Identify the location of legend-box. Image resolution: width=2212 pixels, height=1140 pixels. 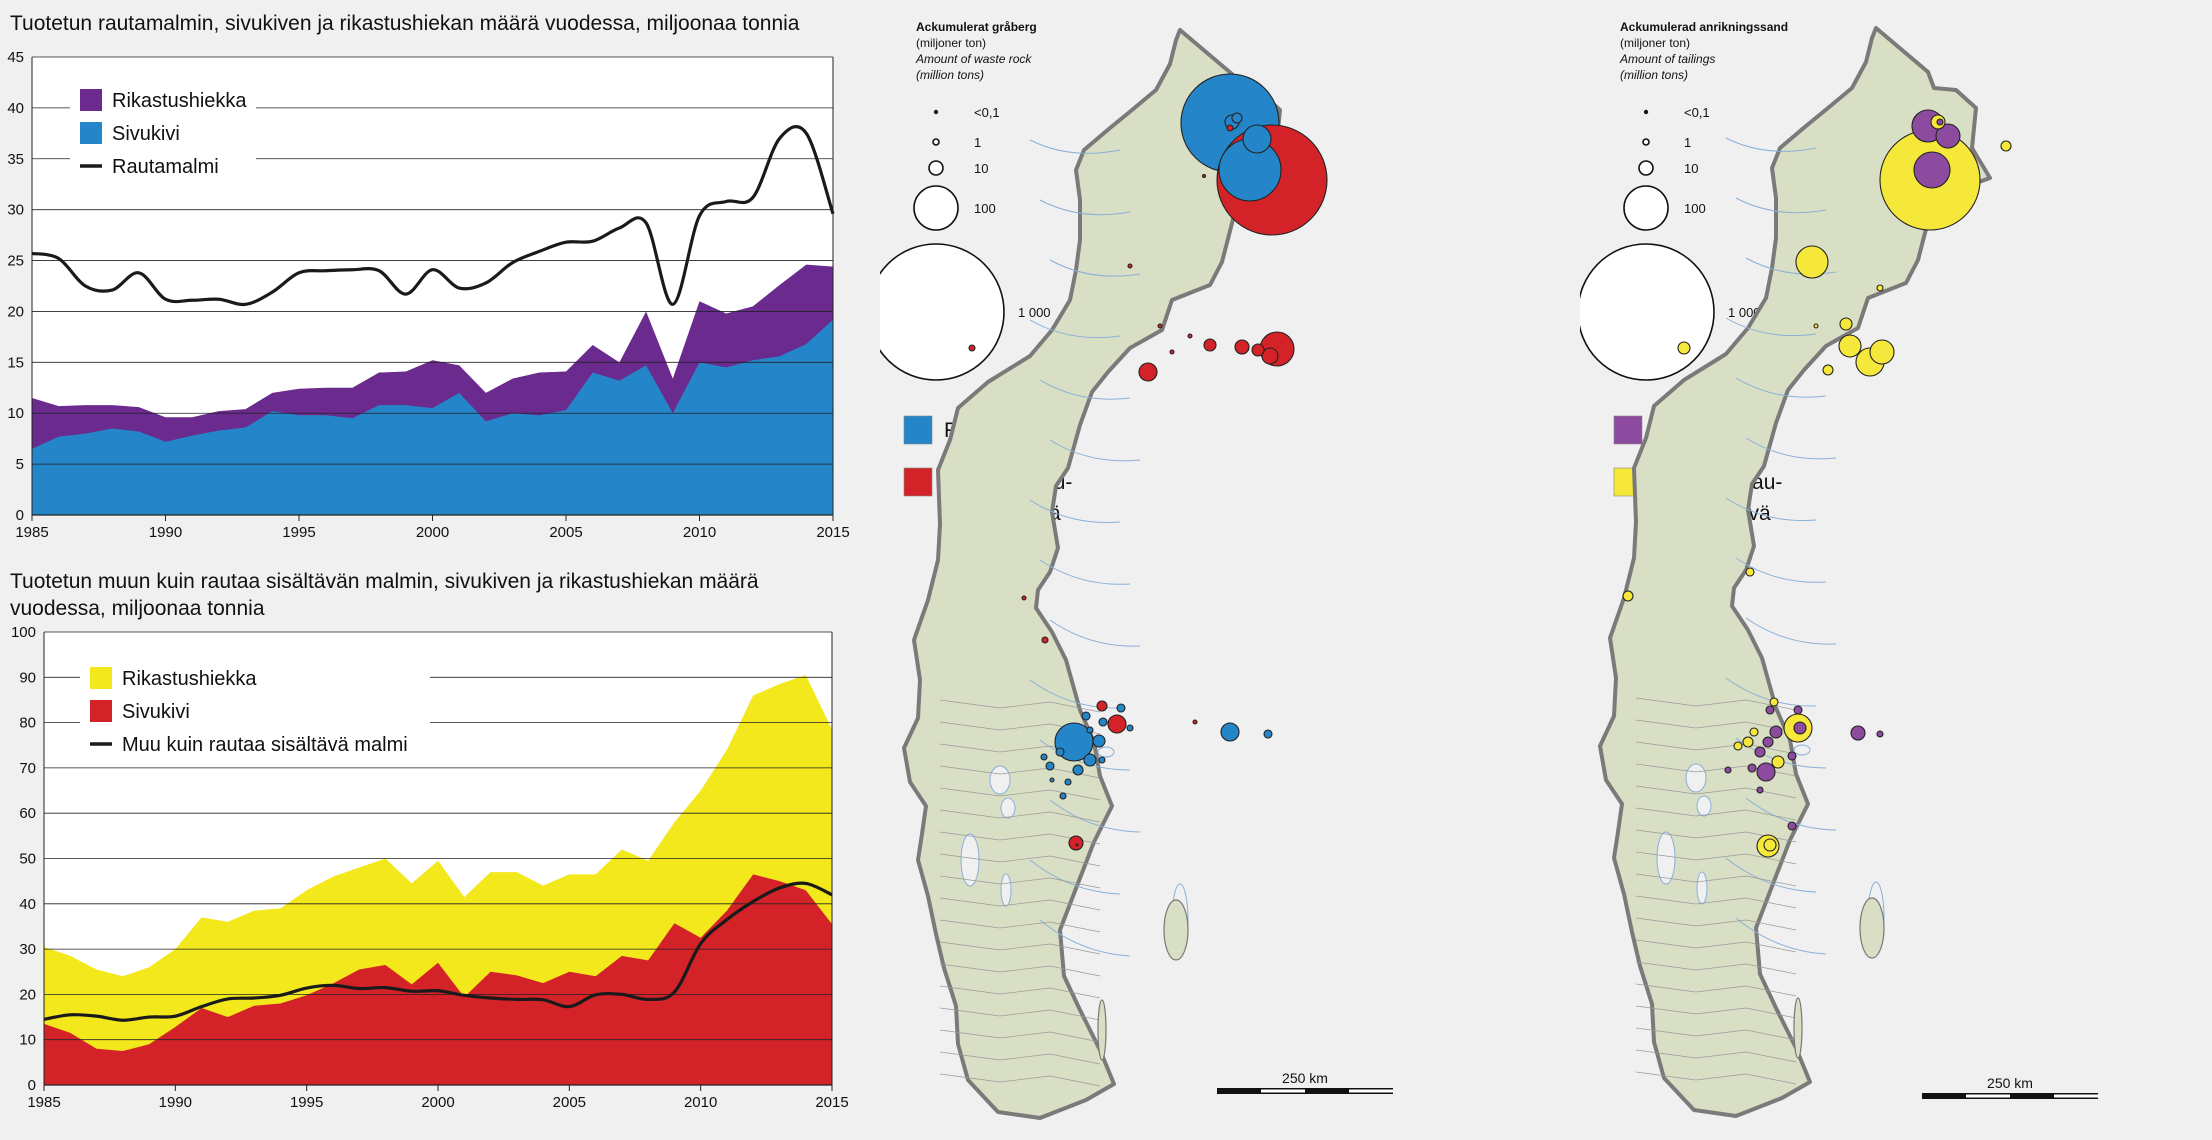
(255, 711).